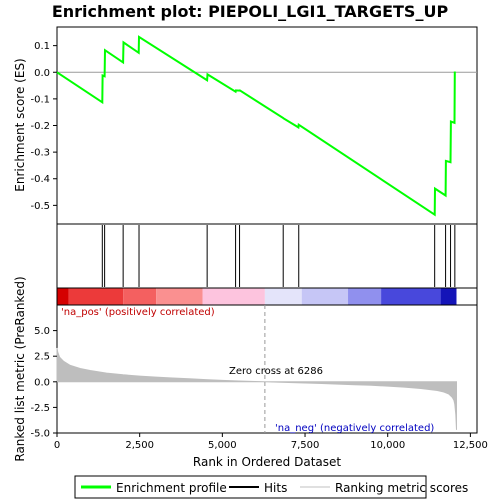 This screenshot has height=500, width=500. Describe the element at coordinates (40, 179) in the screenshot. I see `es-y-tick-label: -0.4` at that location.